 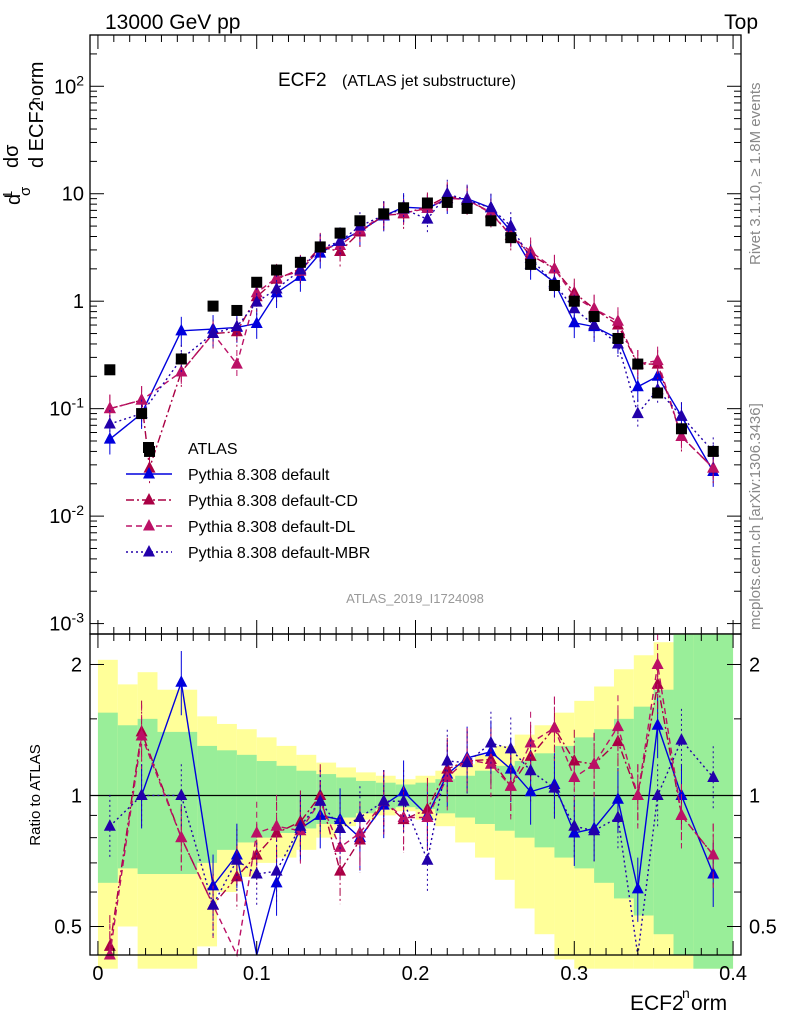 What do you see at coordinates (429, 81) in the screenshot?
I see `chart-subtitle: (ATLAS jet substructure)` at bounding box center [429, 81].